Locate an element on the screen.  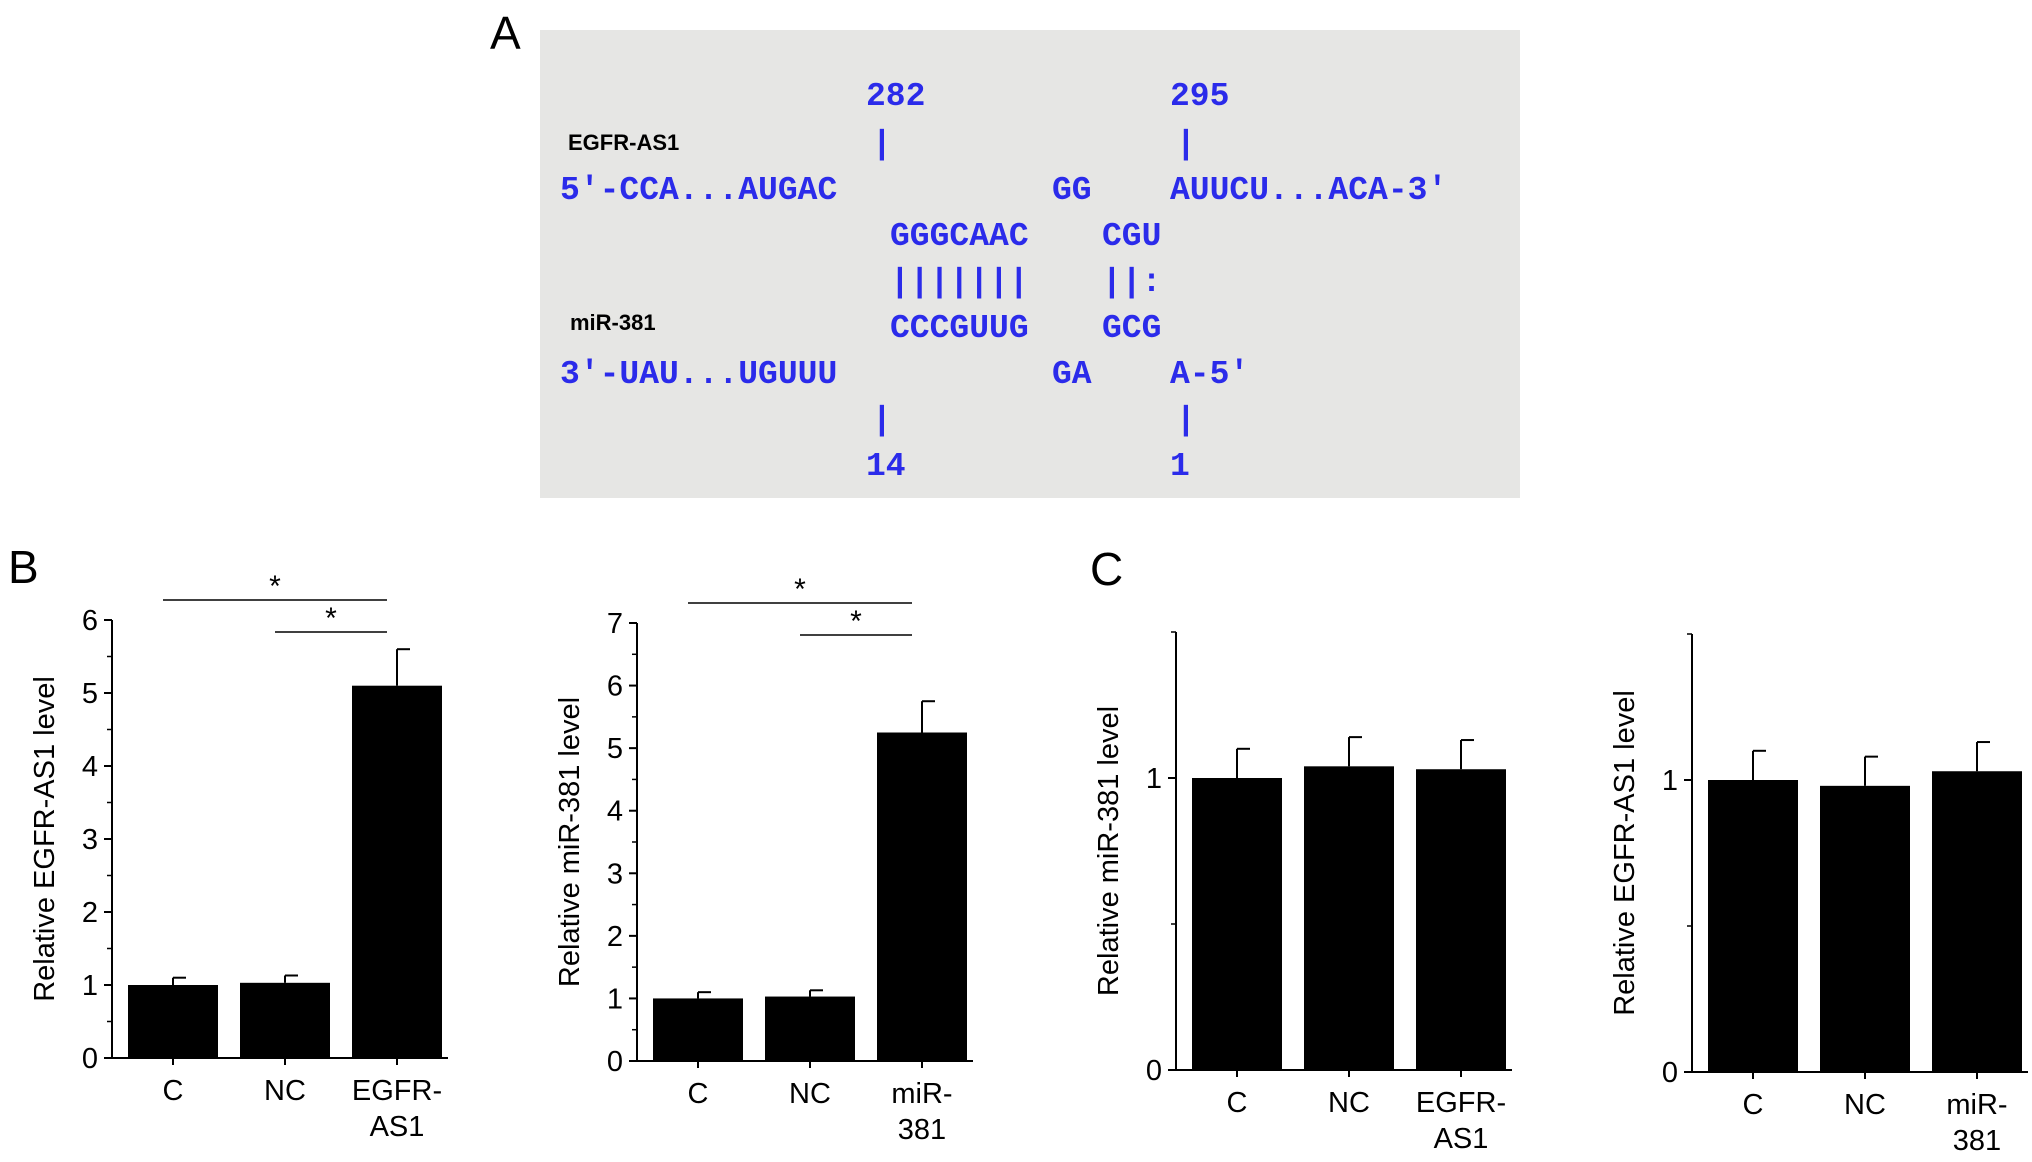
egfr-as1-3prime-segment: AUUCU...ACA-3' is located at coordinates (1309, 190).